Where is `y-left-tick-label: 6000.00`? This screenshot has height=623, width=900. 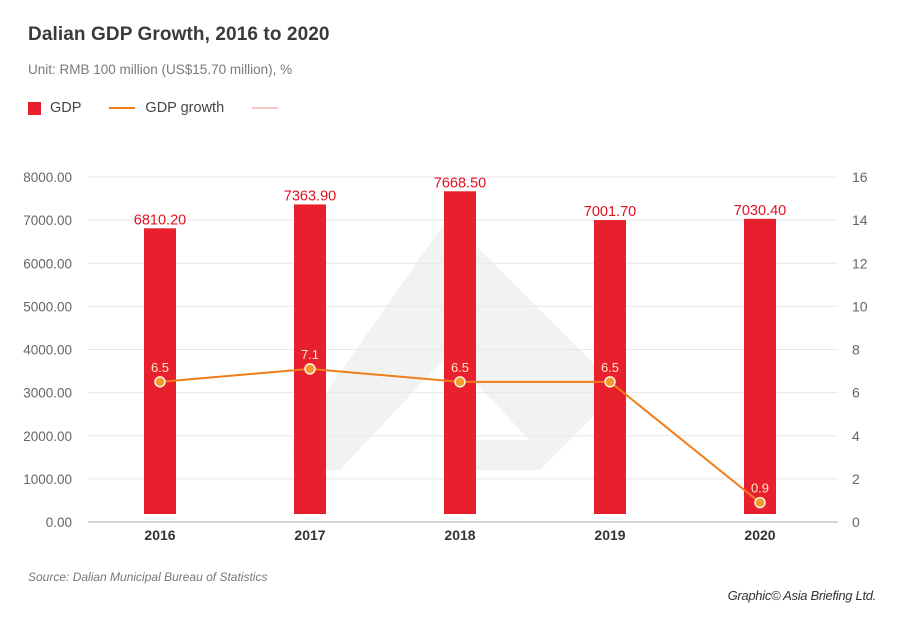 y-left-tick-label: 6000.00 is located at coordinates (47, 263).